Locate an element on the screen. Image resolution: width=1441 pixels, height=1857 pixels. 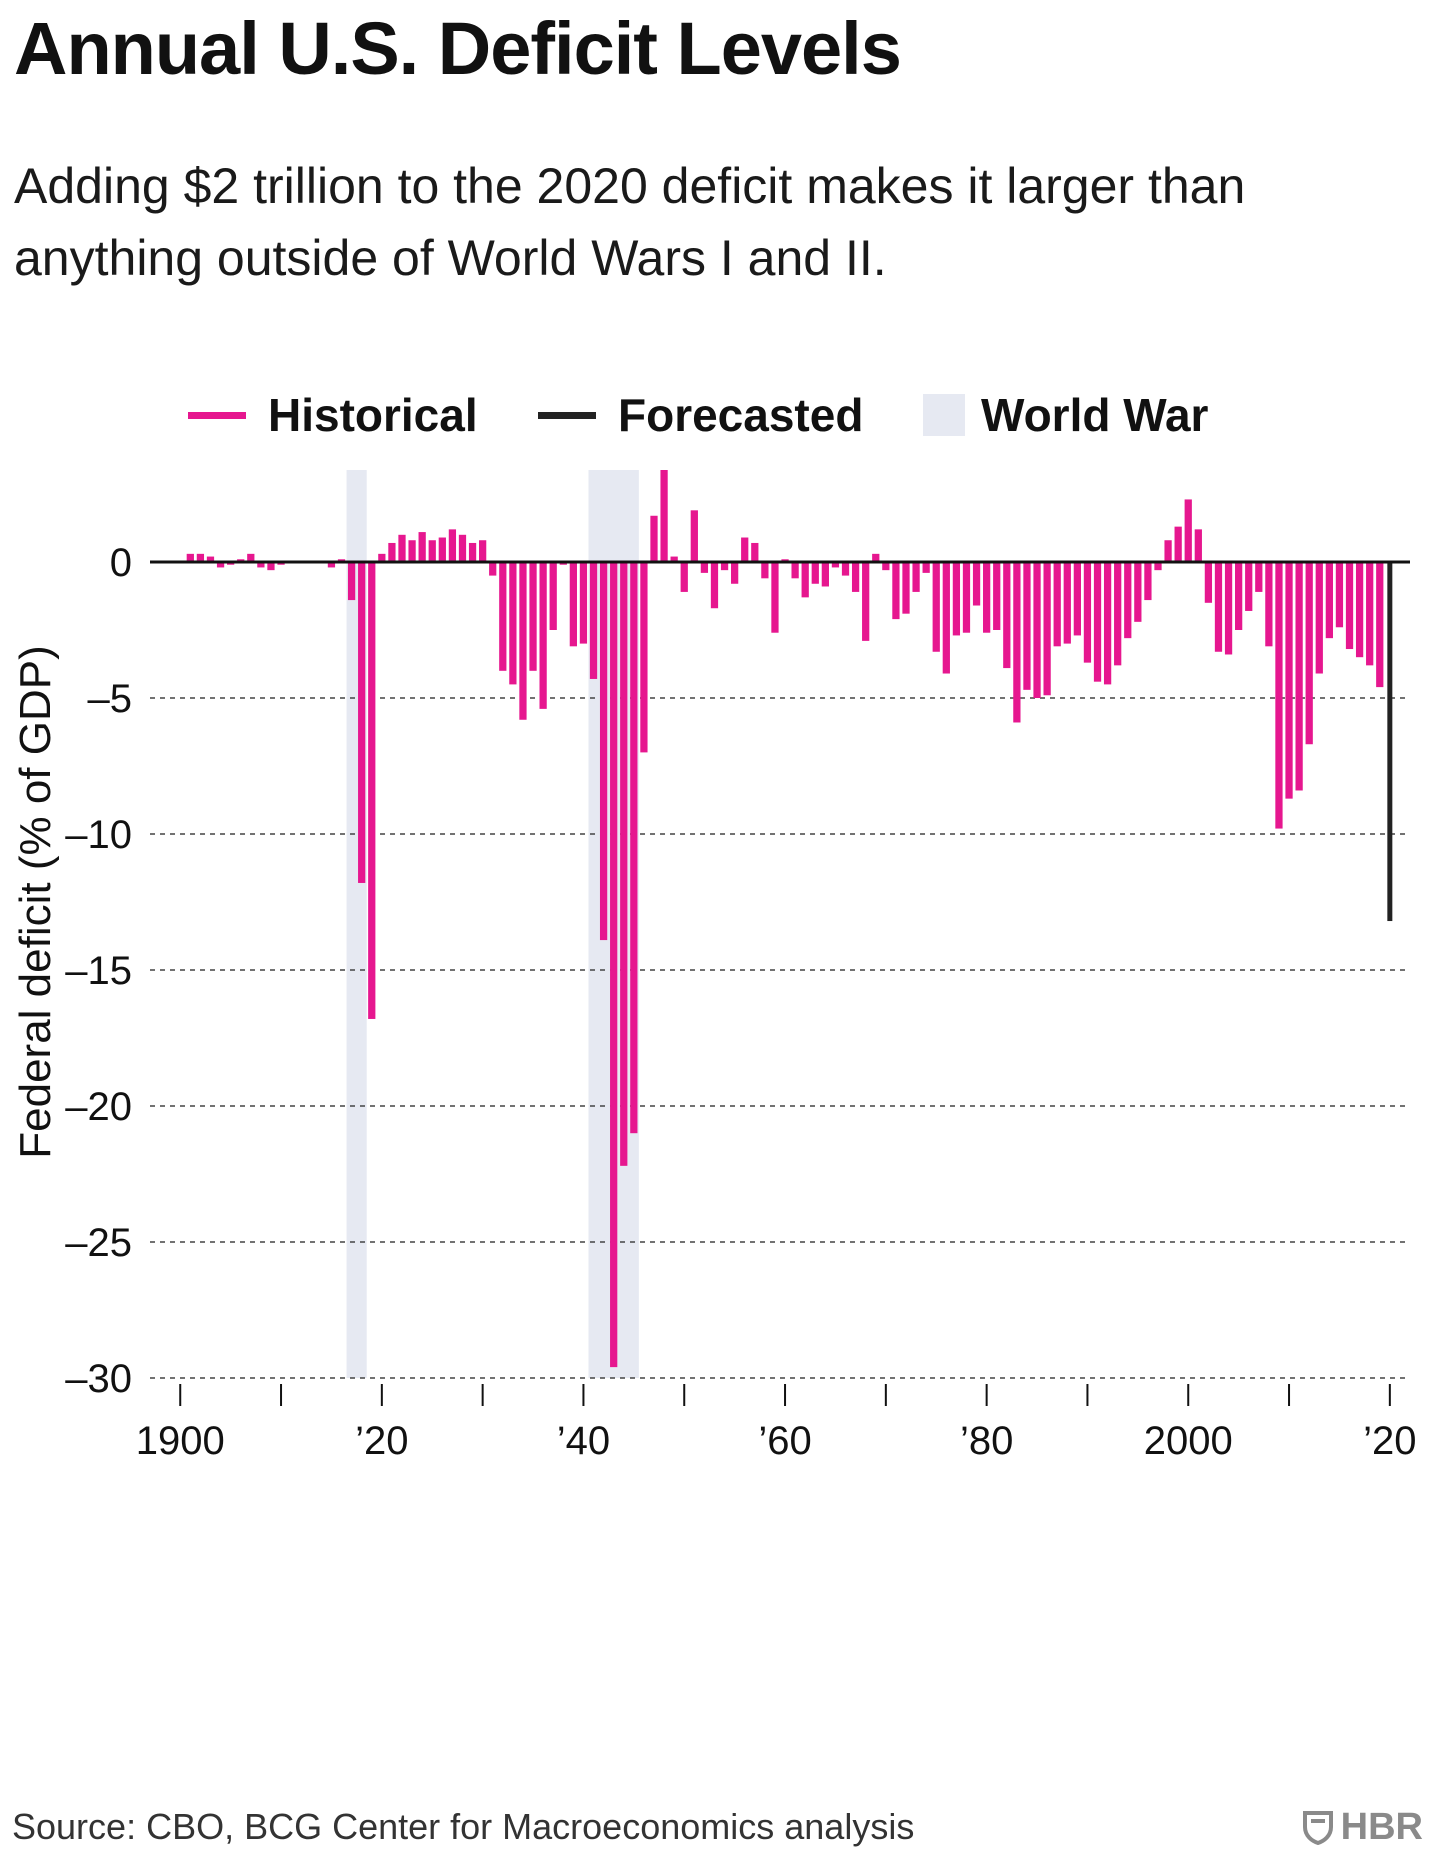
x-tick-label: ’40 is located at coordinates (583, 1441).